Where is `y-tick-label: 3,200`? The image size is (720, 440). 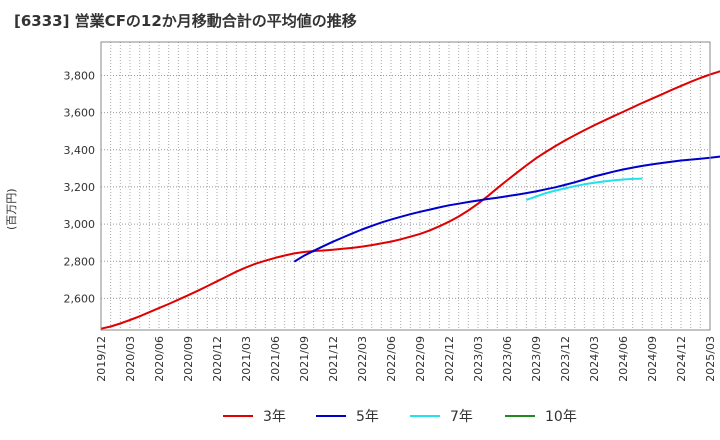
y-tick-label: 3,200 is located at coordinates (80, 187).